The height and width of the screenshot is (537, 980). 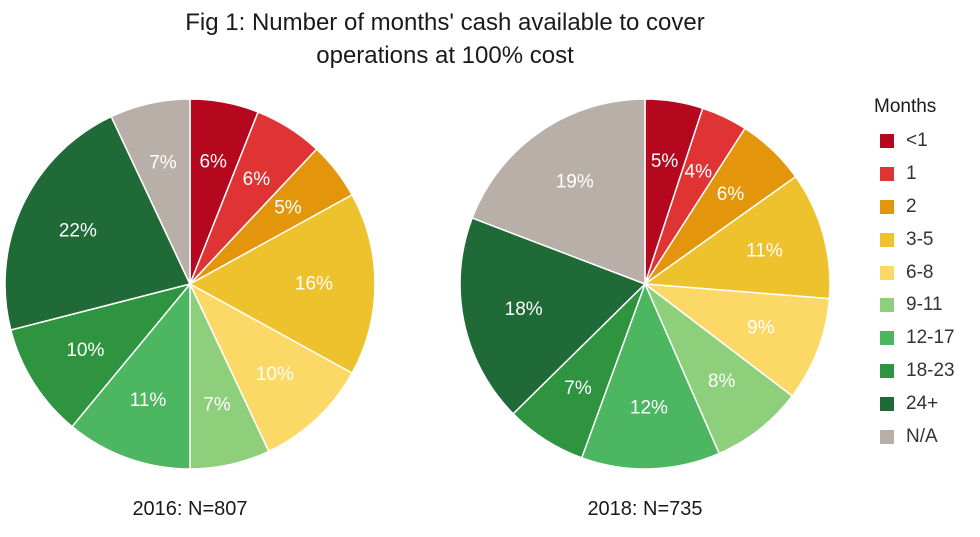 What do you see at coordinates (920, 272) in the screenshot?
I see `legend-label: 6-8` at bounding box center [920, 272].